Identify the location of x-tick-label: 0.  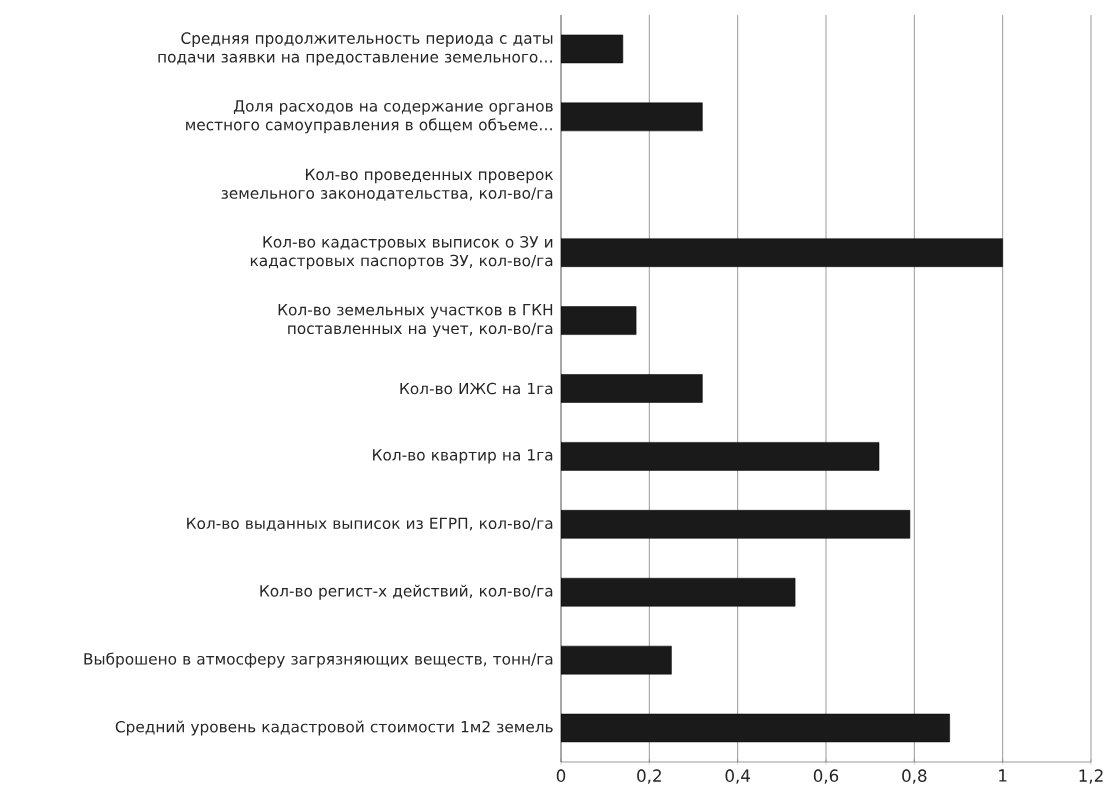
(561, 775).